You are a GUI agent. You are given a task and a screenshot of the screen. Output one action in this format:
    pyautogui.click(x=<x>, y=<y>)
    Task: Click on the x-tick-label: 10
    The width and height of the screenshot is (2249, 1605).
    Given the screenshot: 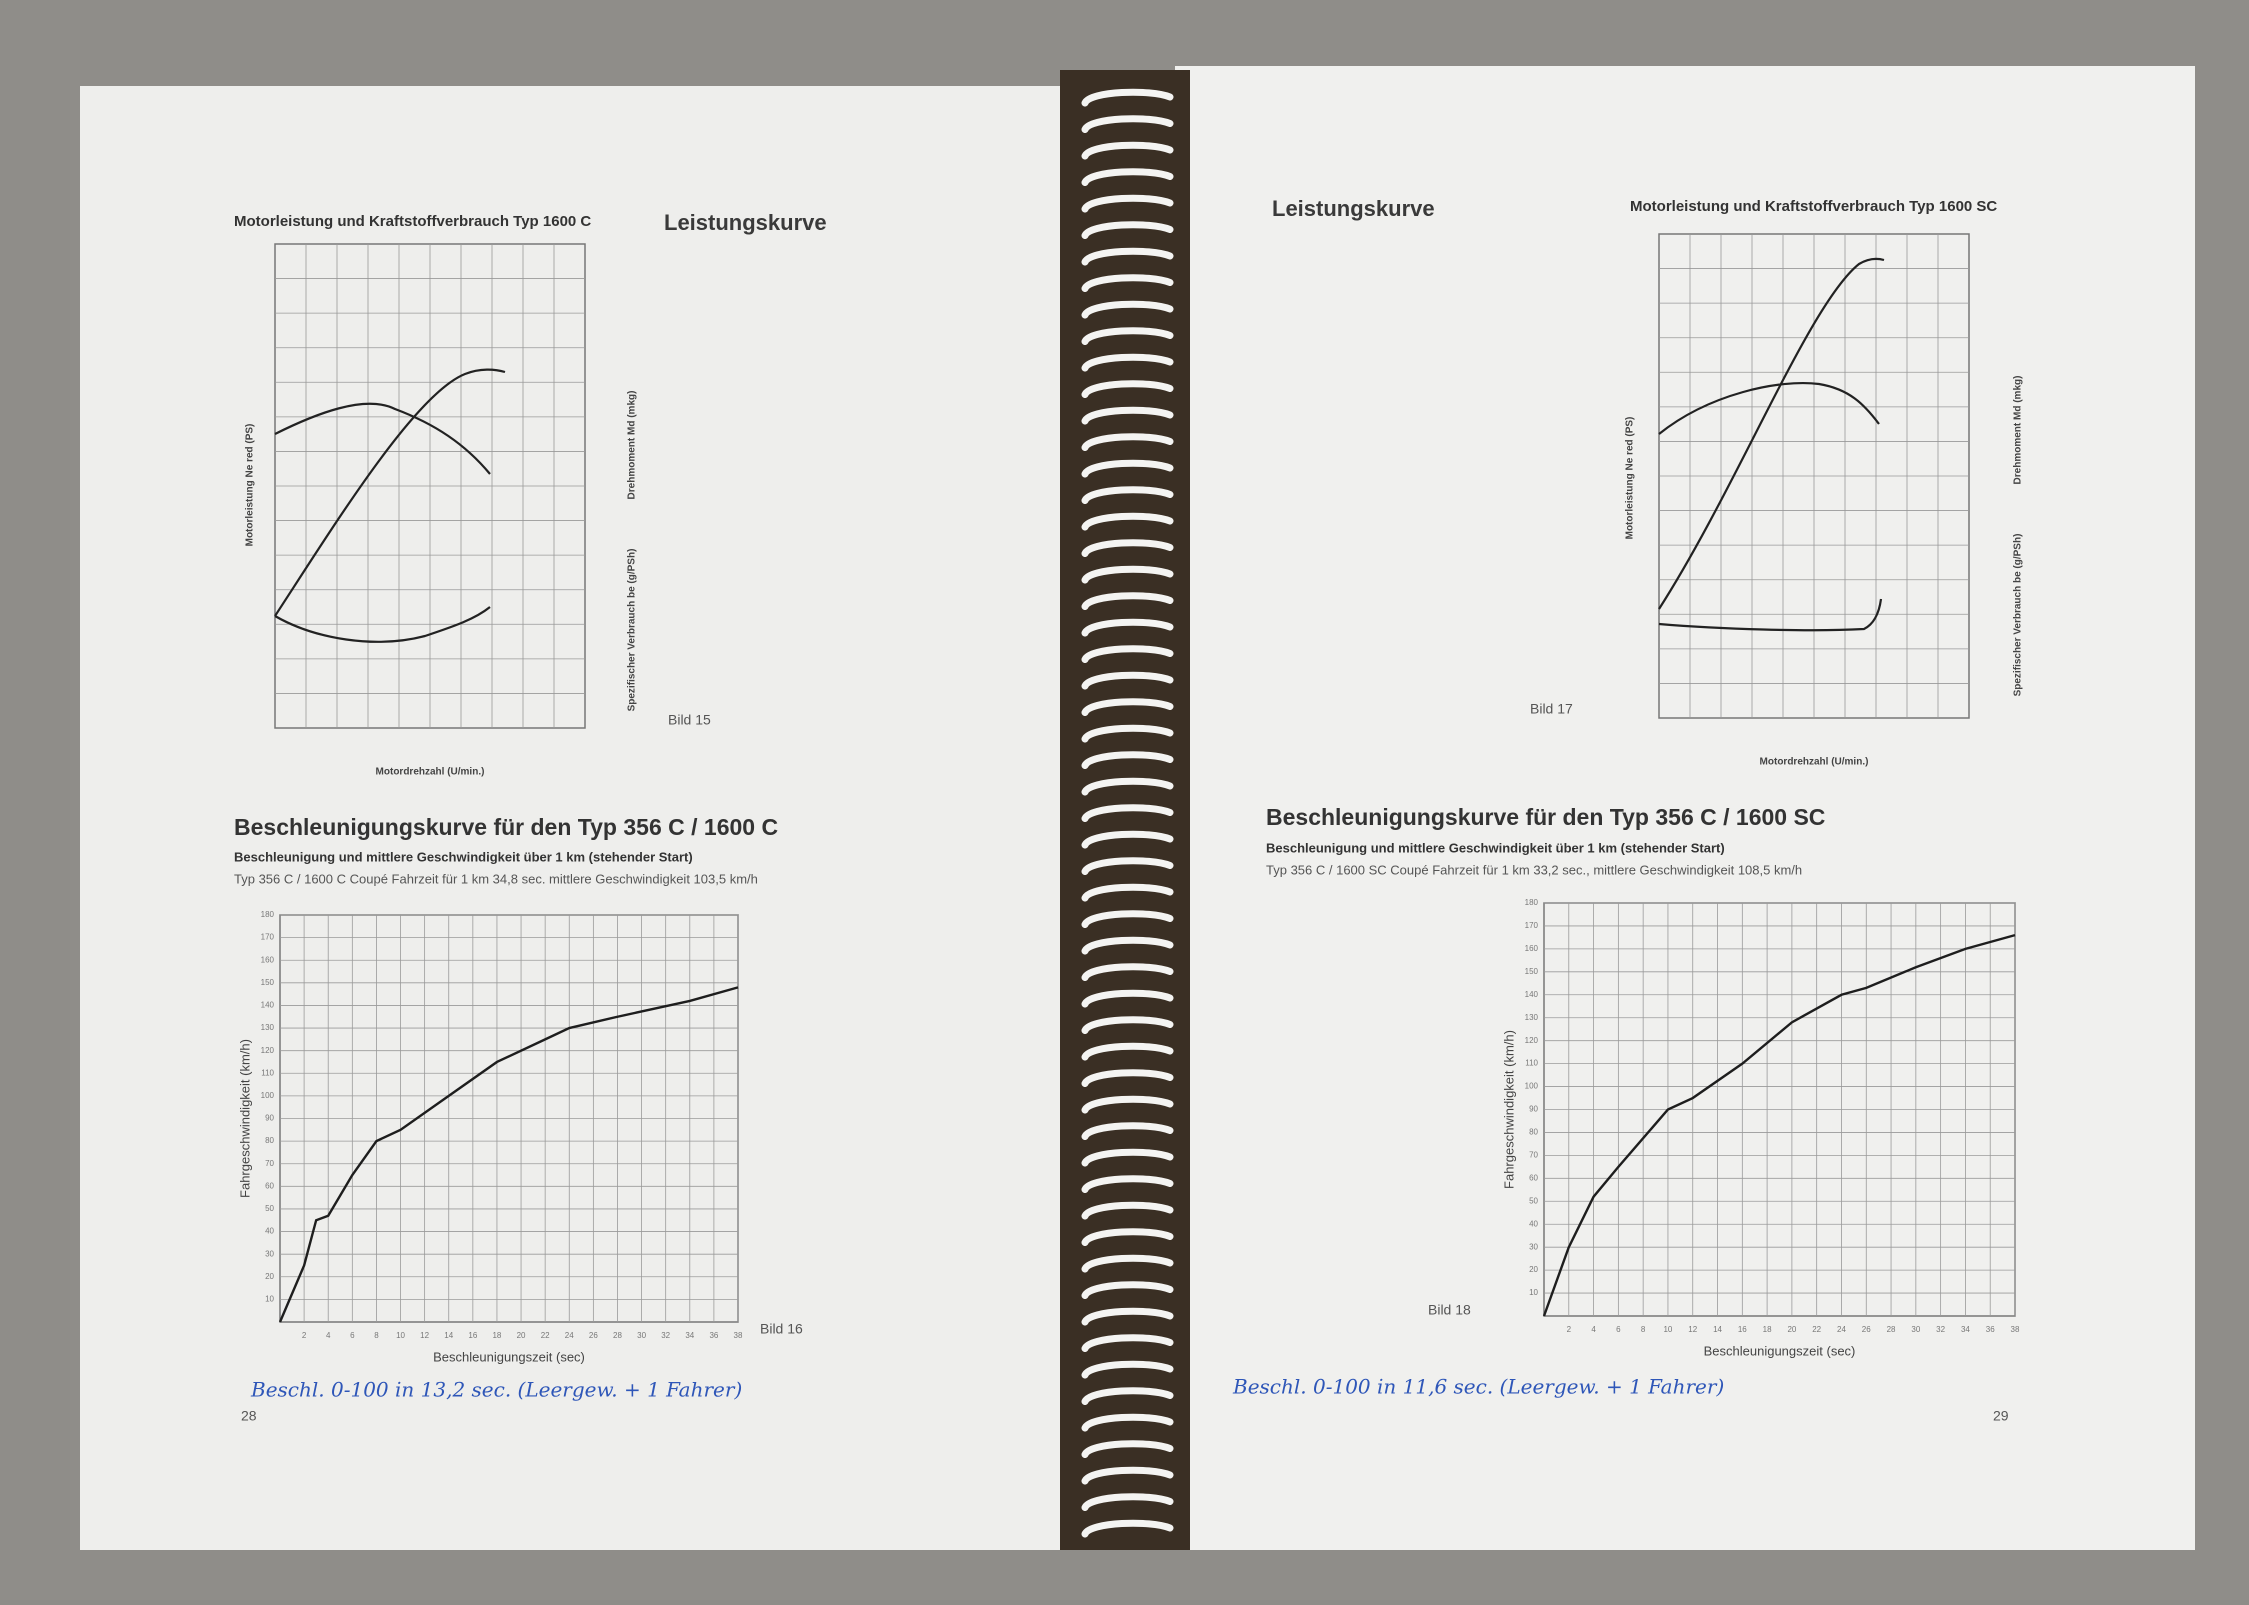 What is the action you would take?
    pyautogui.click(x=1667, y=1329)
    